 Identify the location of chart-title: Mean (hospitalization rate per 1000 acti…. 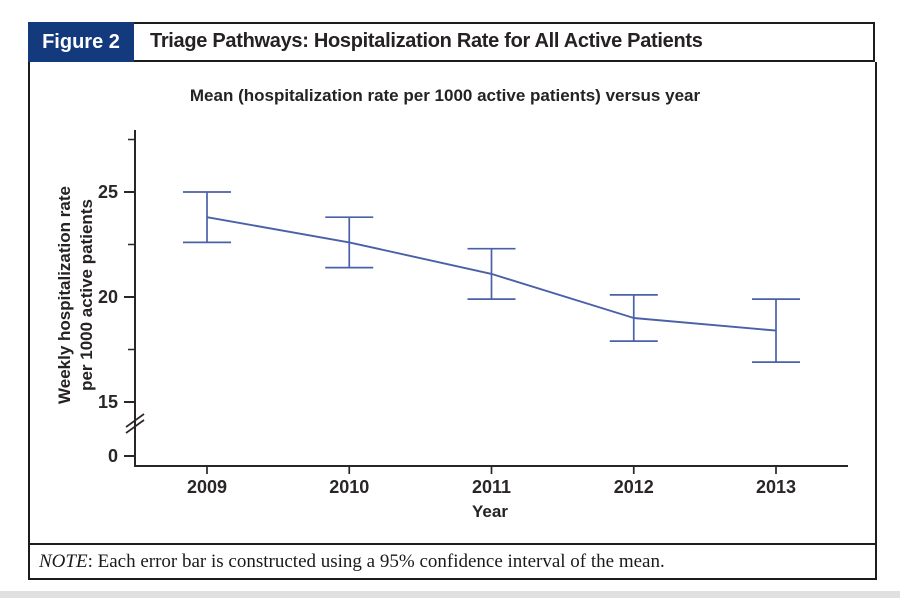
(445, 95).